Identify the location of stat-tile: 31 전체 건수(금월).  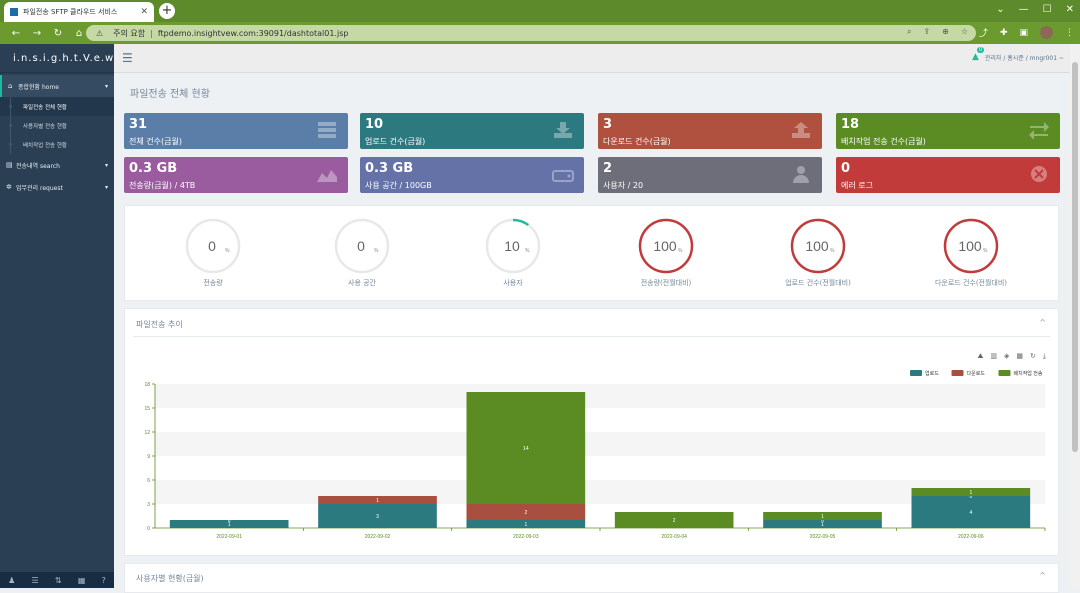
(236, 131).